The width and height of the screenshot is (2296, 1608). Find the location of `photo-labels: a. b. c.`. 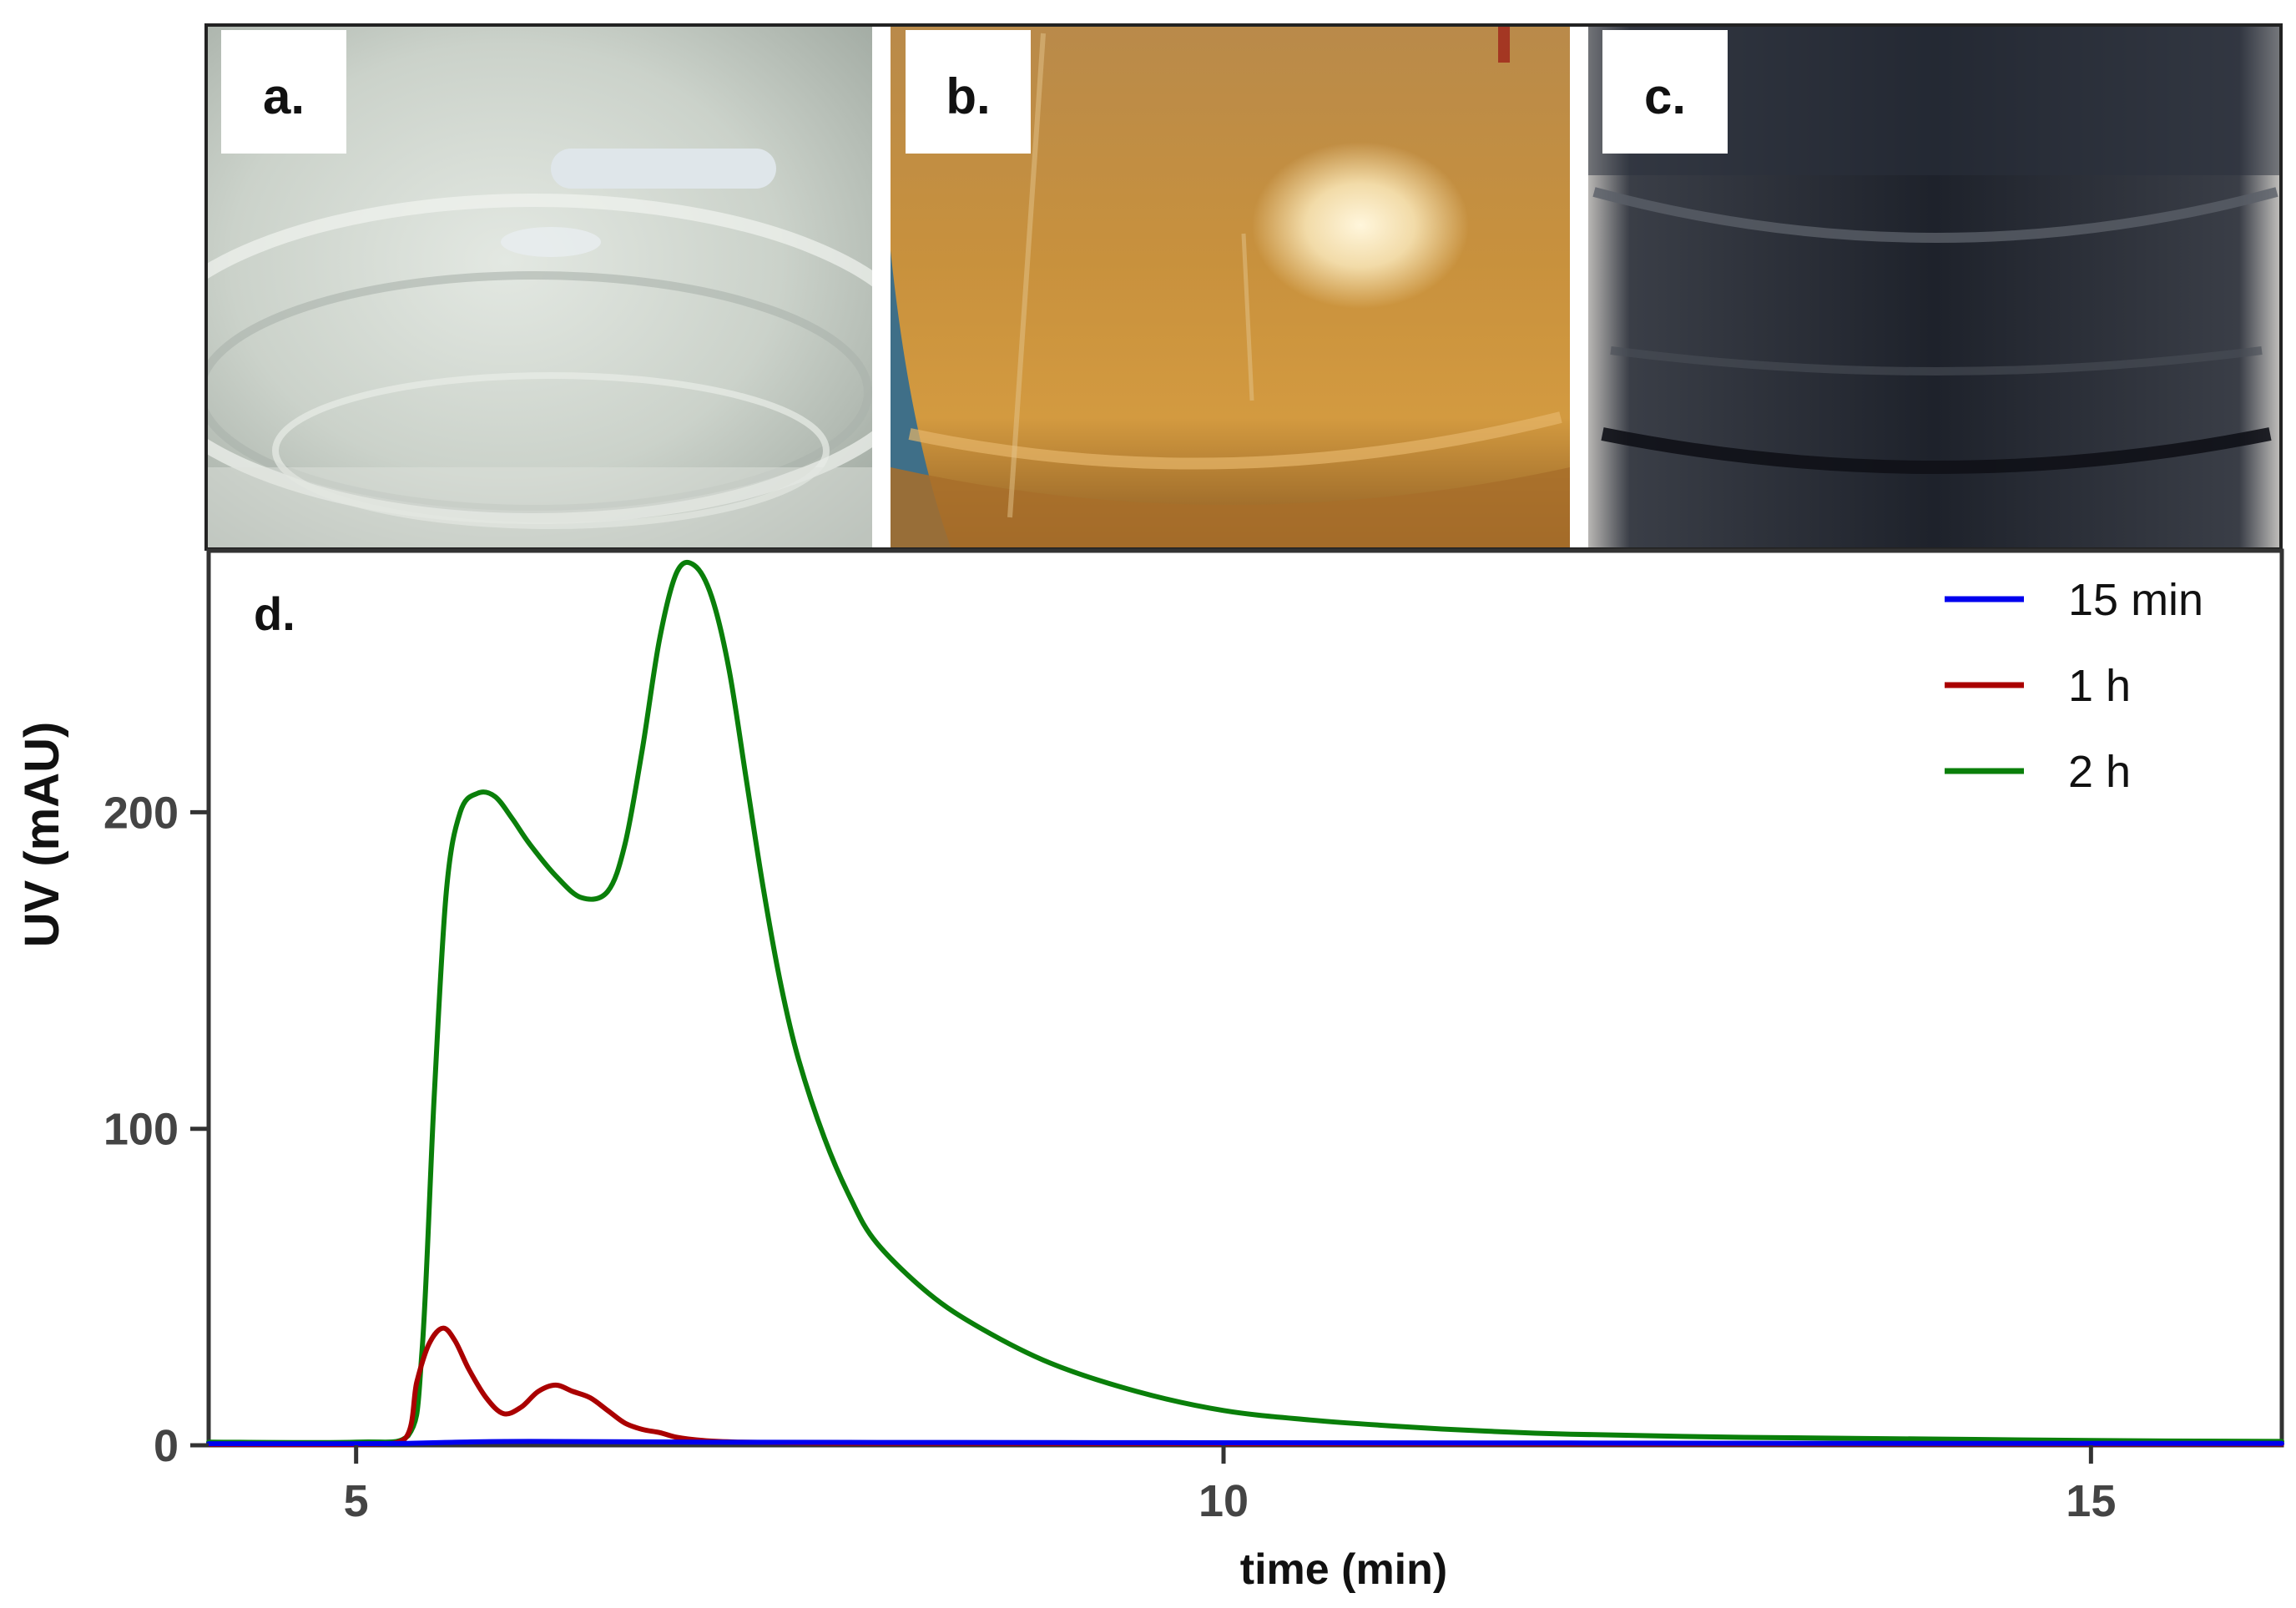

photo-labels: a. b. c. is located at coordinates (974, 92).